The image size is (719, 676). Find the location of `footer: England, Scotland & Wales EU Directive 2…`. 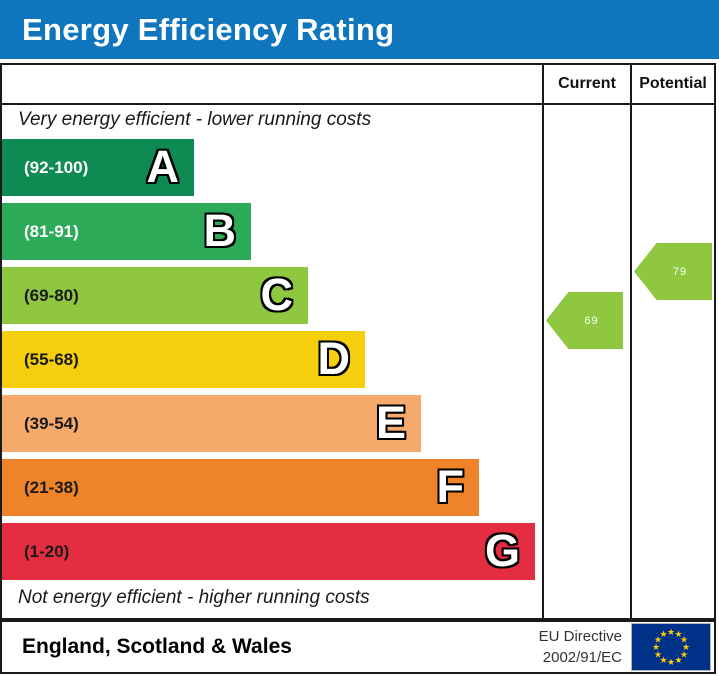

footer: England, Scotland & Wales EU Directive 2… is located at coordinates (358, 647).